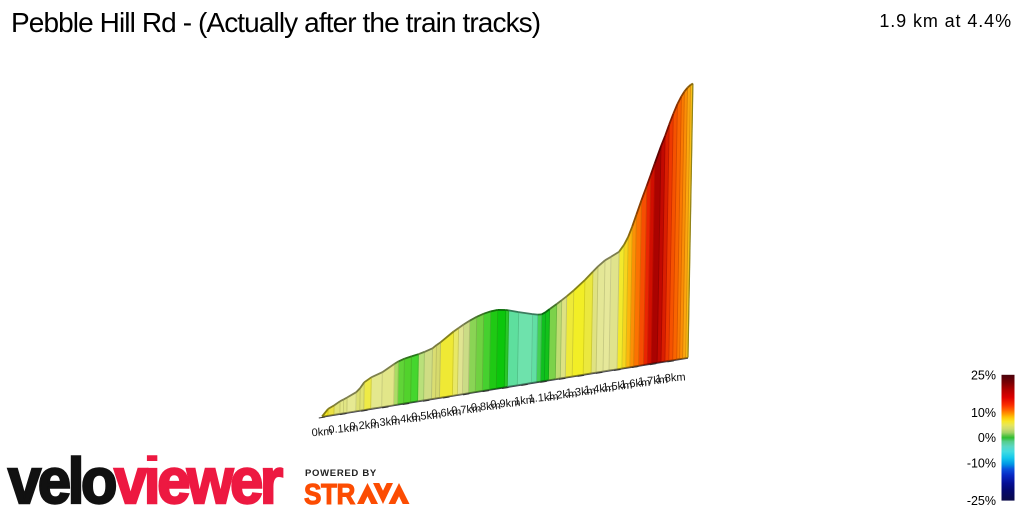  What do you see at coordinates (653, 381) in the screenshot?
I see `svg-text: 1.7km` at bounding box center [653, 381].